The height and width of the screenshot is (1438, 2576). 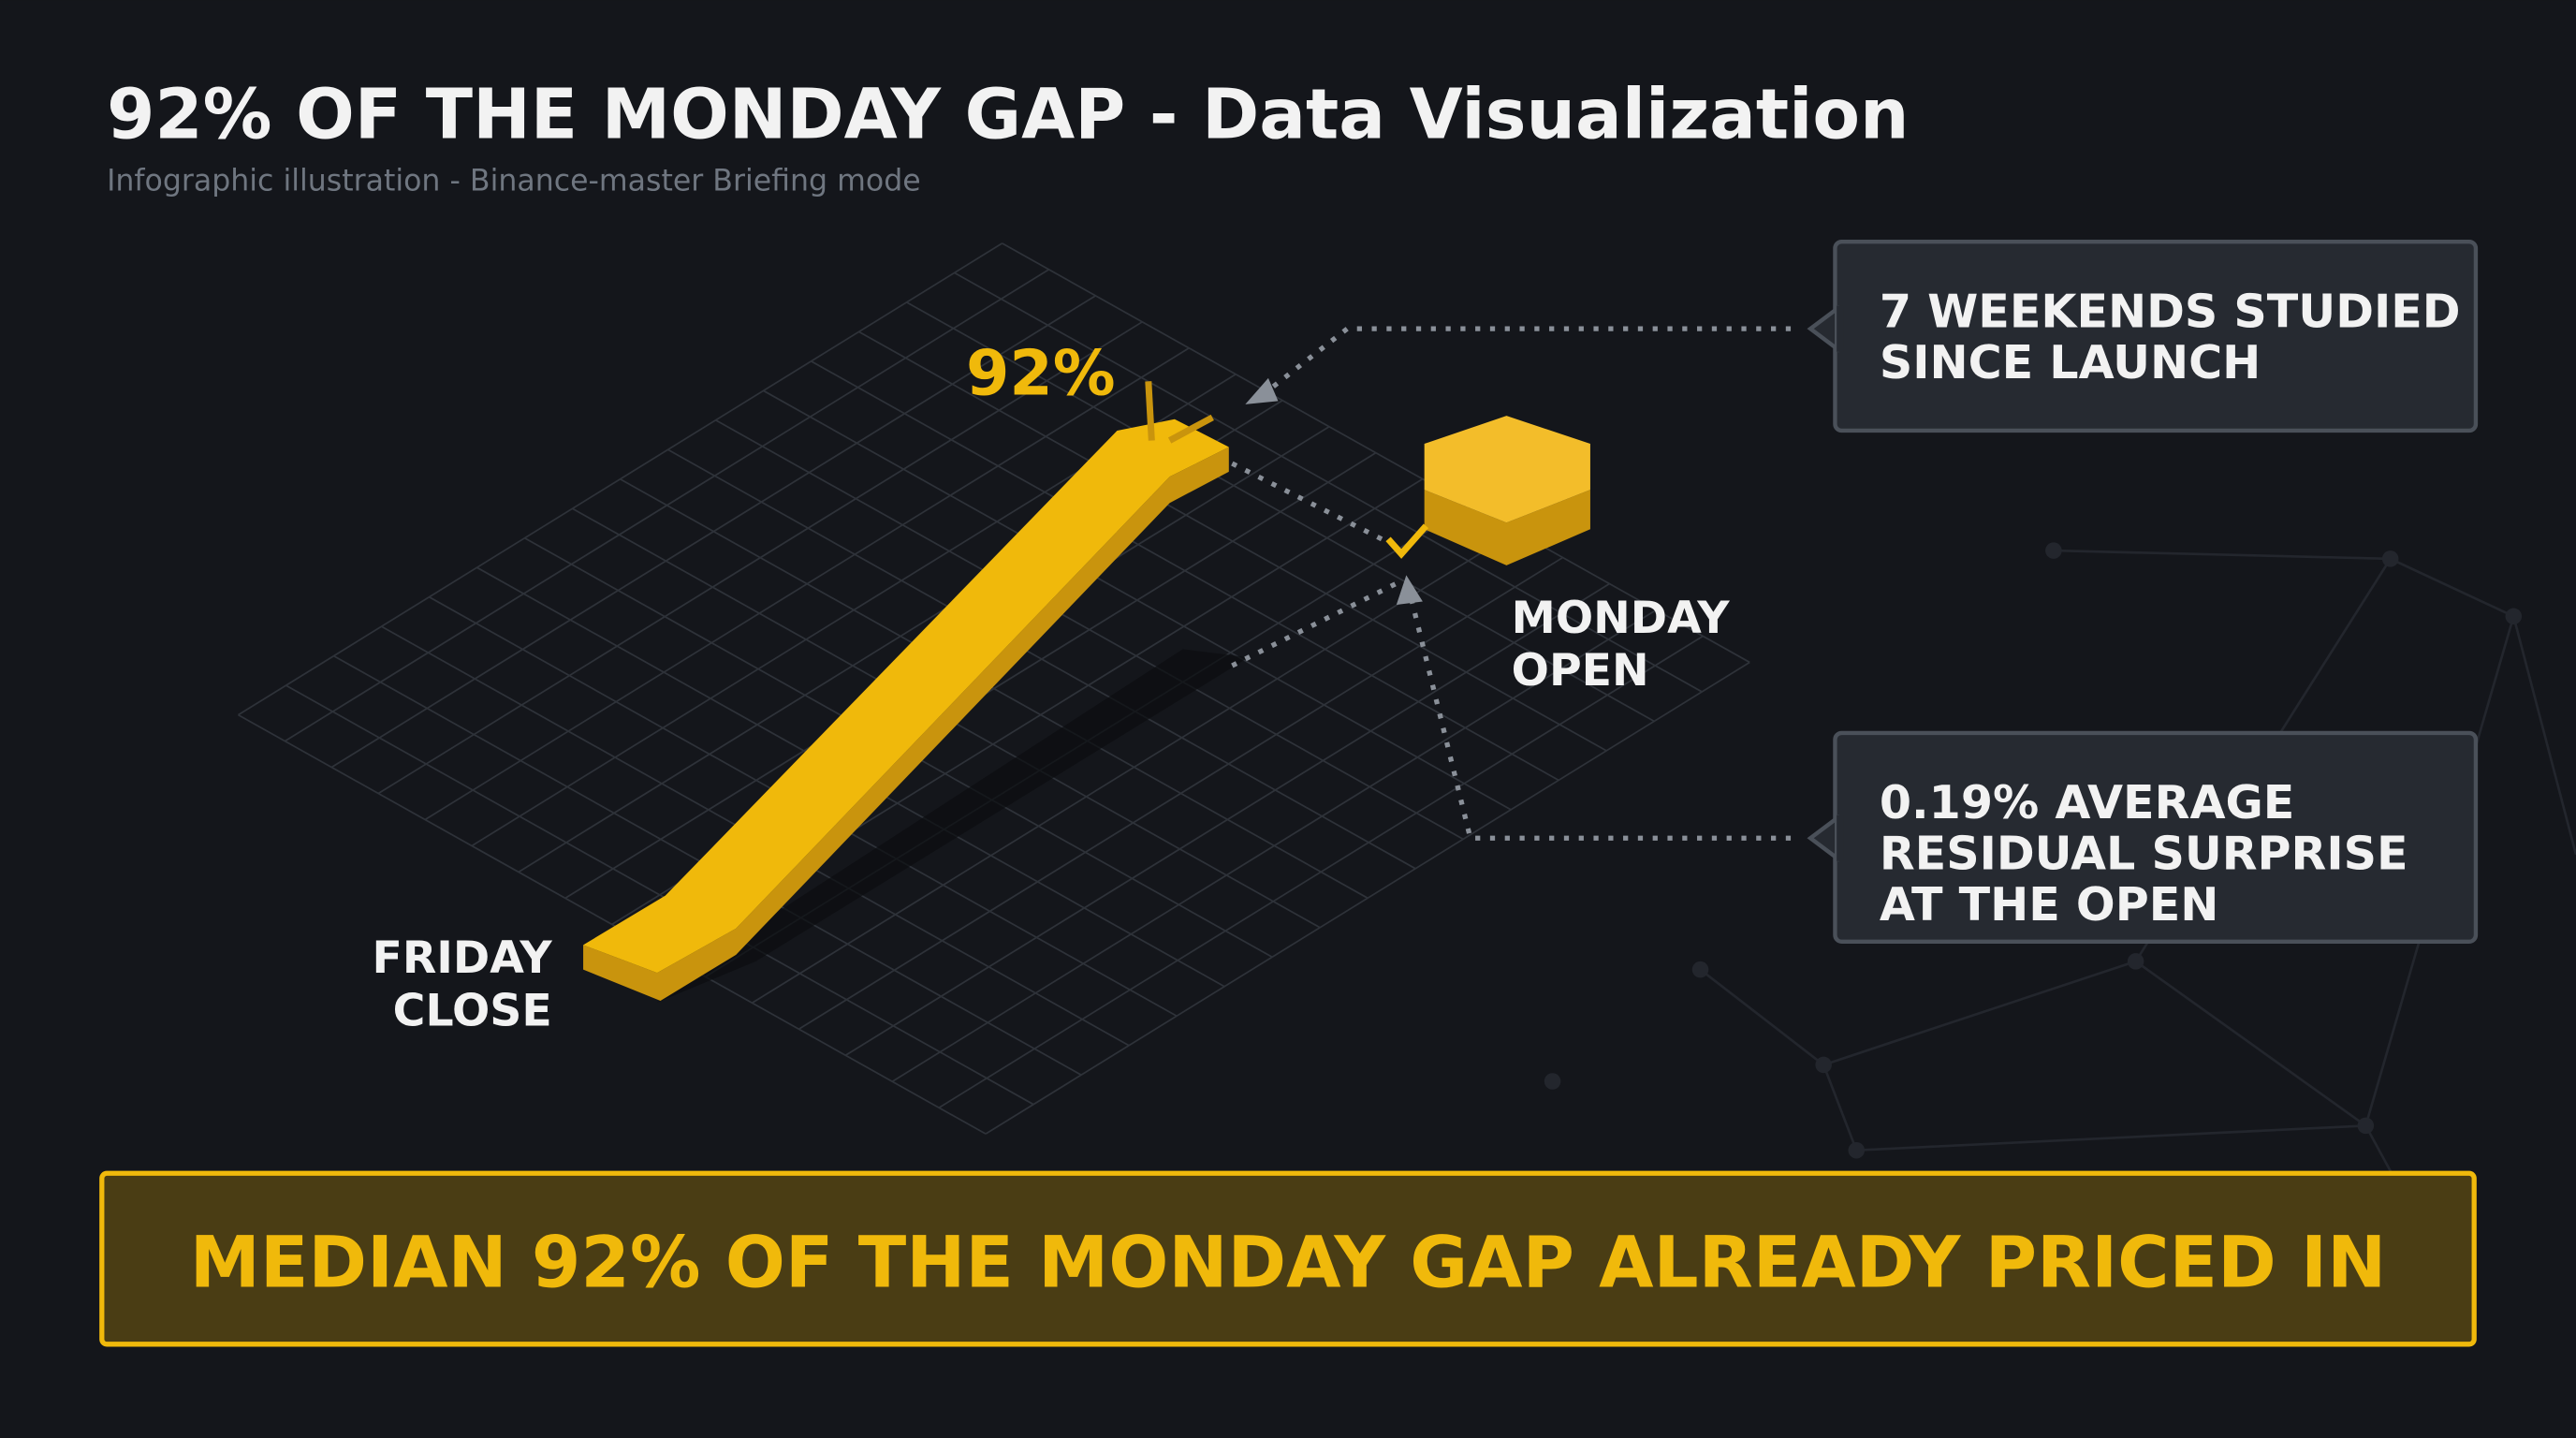 I want to click on callout-text: SINCE LAUNCH, so click(x=2070, y=362).